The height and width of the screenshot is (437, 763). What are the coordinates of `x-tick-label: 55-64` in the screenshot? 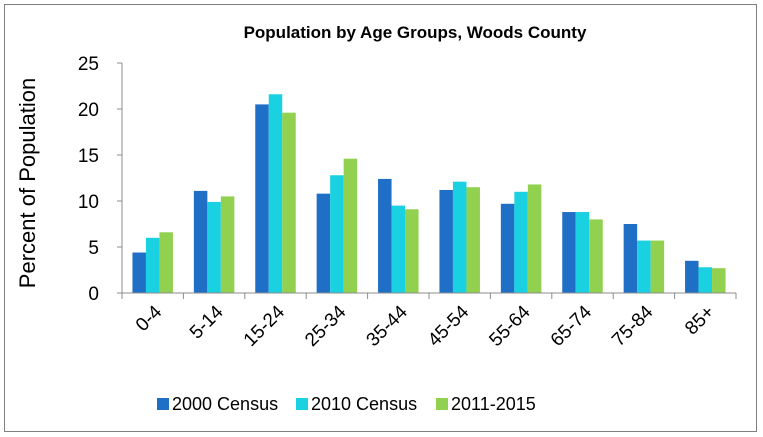 It's located at (510, 326).